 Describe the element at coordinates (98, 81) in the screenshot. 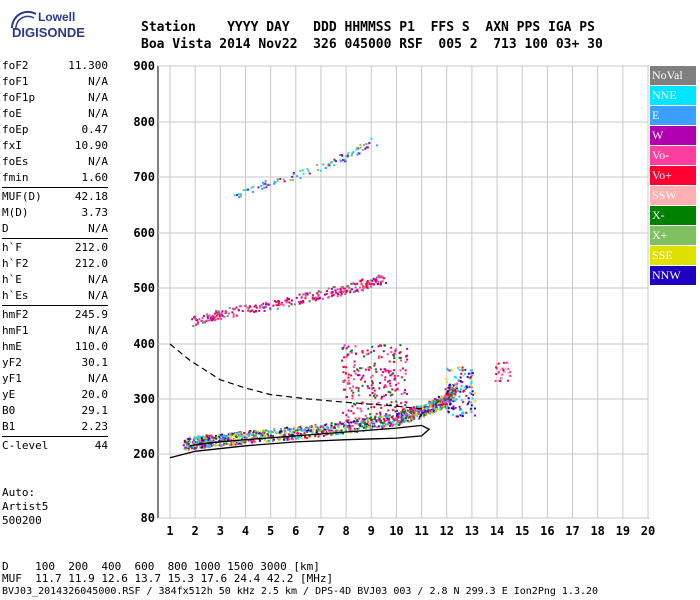

I see `param-value: N/A` at that location.